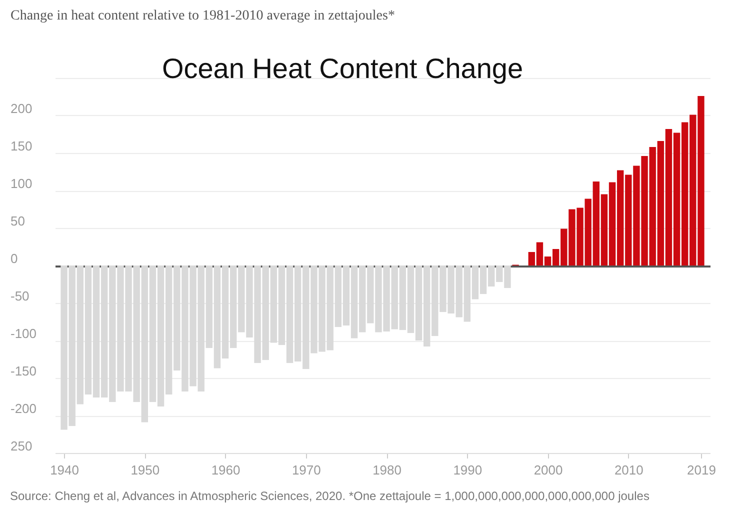 This screenshot has height=526, width=749. What do you see at coordinates (23, 333) in the screenshot?
I see `y-tick-label: -100` at bounding box center [23, 333].